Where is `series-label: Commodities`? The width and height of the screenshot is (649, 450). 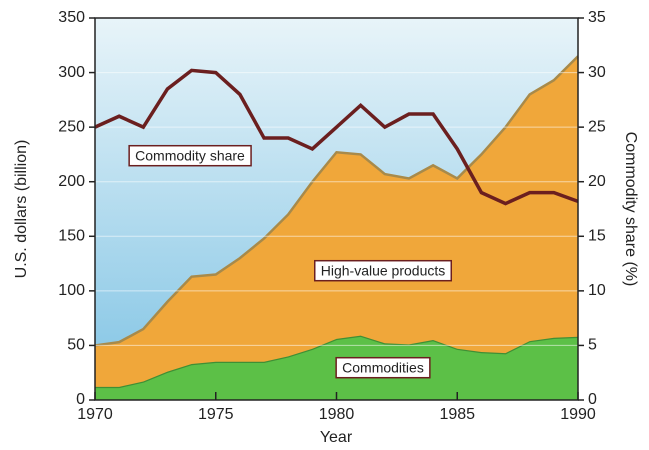 series-label: Commodities is located at coordinates (383, 368).